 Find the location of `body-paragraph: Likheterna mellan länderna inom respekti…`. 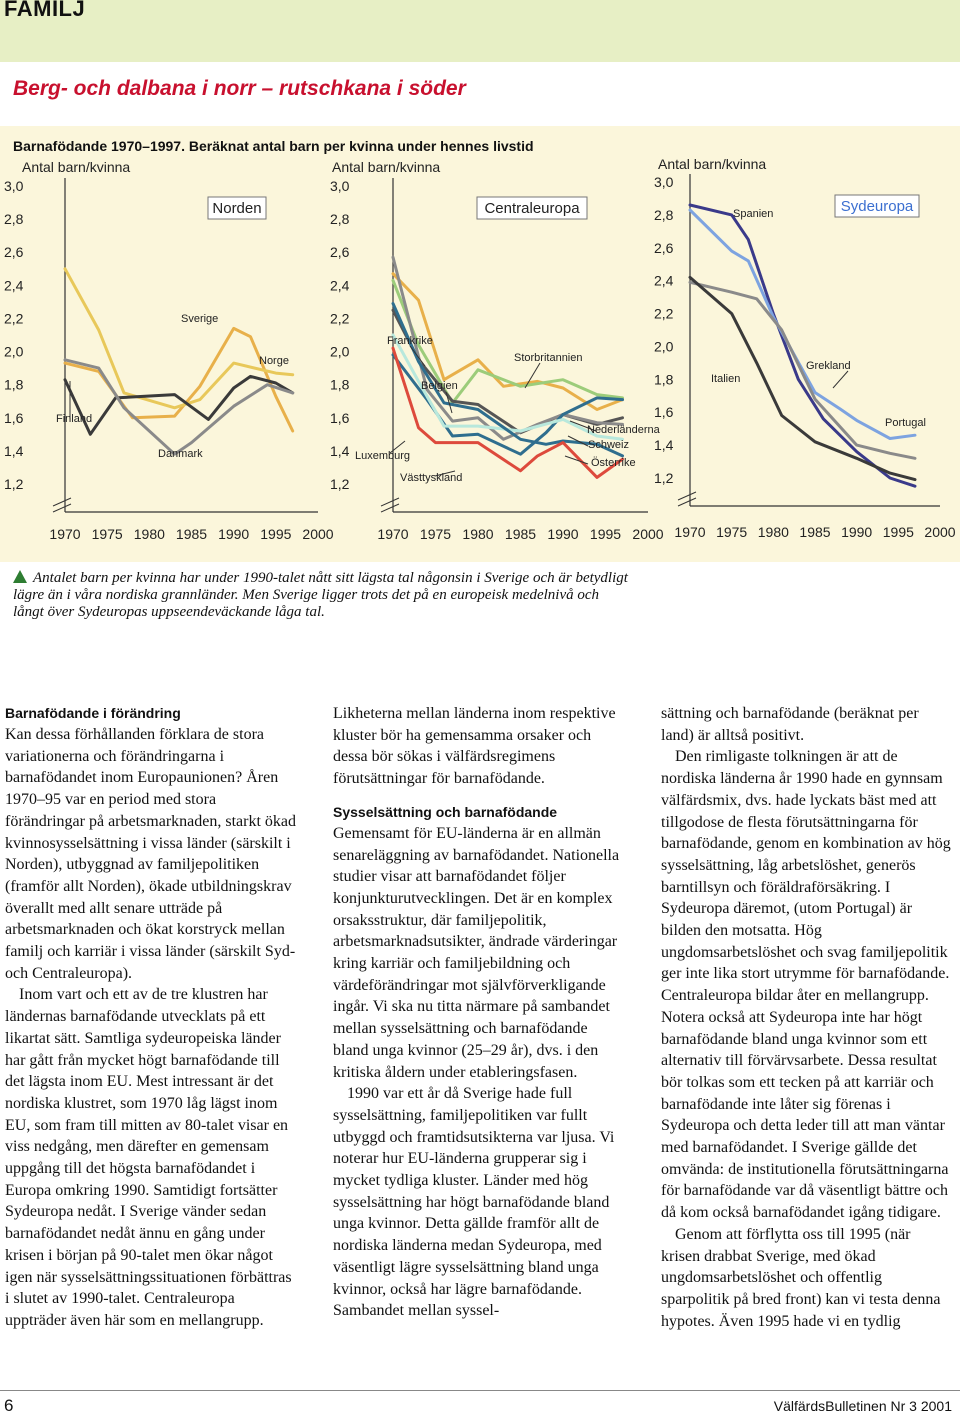

body-paragraph: Likheterna mellan länderna inom respekti… is located at coordinates (474, 746).